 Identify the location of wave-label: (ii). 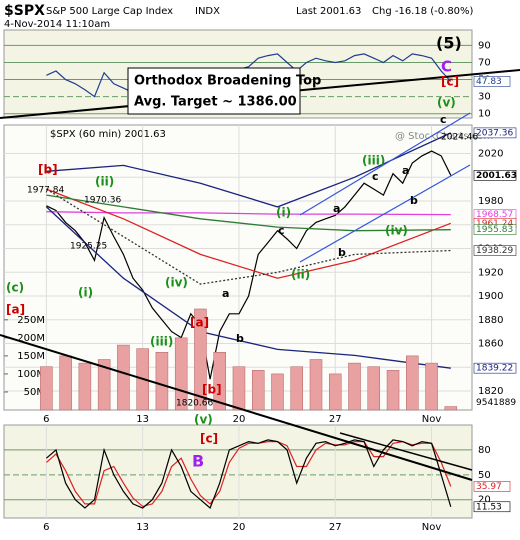
(104, 182).